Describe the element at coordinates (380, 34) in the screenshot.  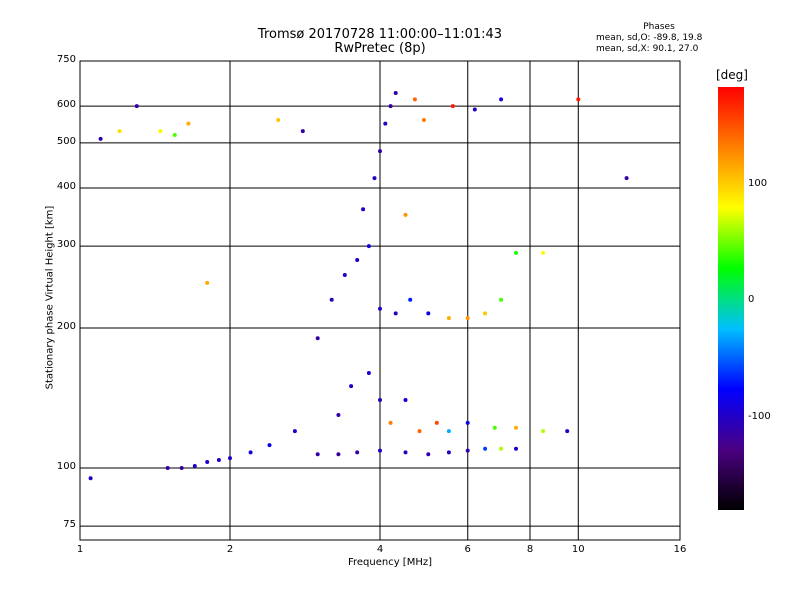
I see `chart-title: Tromsø 20170728 11:00:00–11:01:43` at that location.